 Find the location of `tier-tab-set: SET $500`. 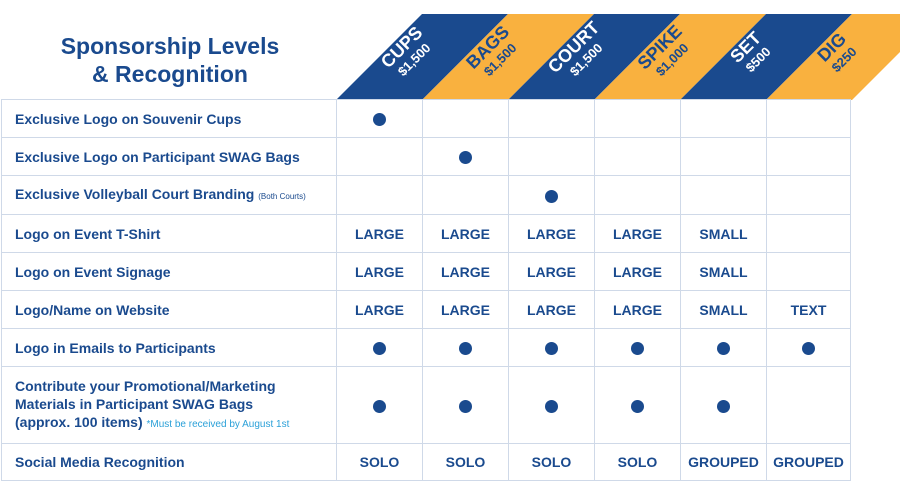

tier-tab-set: SET $500 is located at coordinates (766, 50).